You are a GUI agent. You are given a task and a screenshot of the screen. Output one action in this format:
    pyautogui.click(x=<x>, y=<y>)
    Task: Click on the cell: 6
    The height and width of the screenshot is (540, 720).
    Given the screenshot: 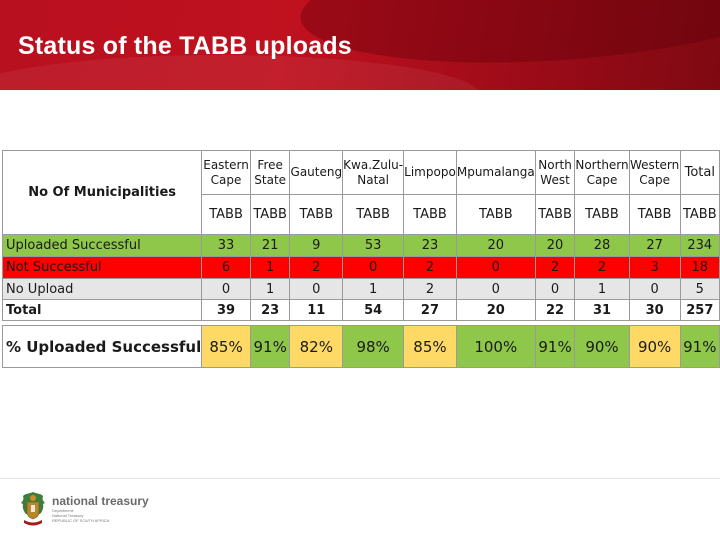 What is the action you would take?
    pyautogui.click(x=226, y=267)
    